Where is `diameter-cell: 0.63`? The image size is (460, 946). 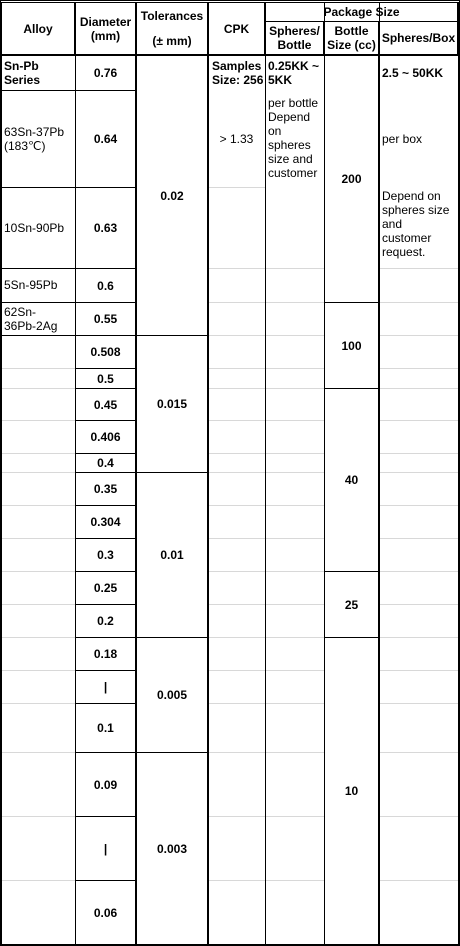
diameter-cell: 0.63 is located at coordinates (105, 228).